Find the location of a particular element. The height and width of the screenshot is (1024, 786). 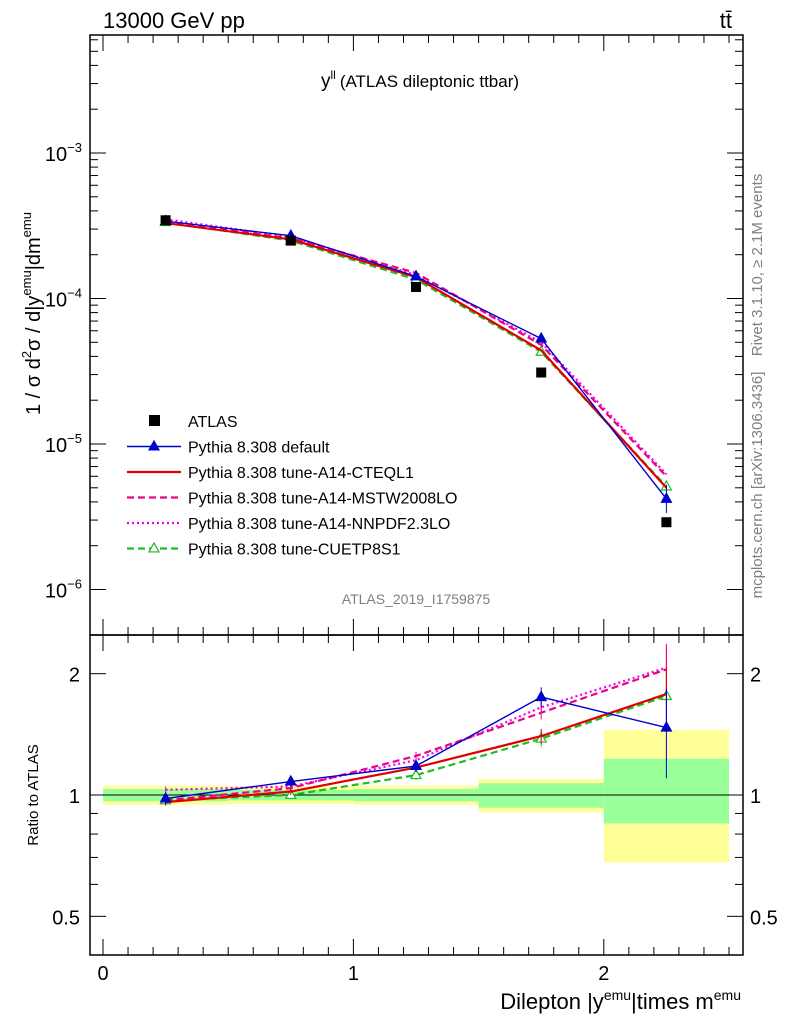

legend-marker-cuetp is located at coordinates (154, 547).